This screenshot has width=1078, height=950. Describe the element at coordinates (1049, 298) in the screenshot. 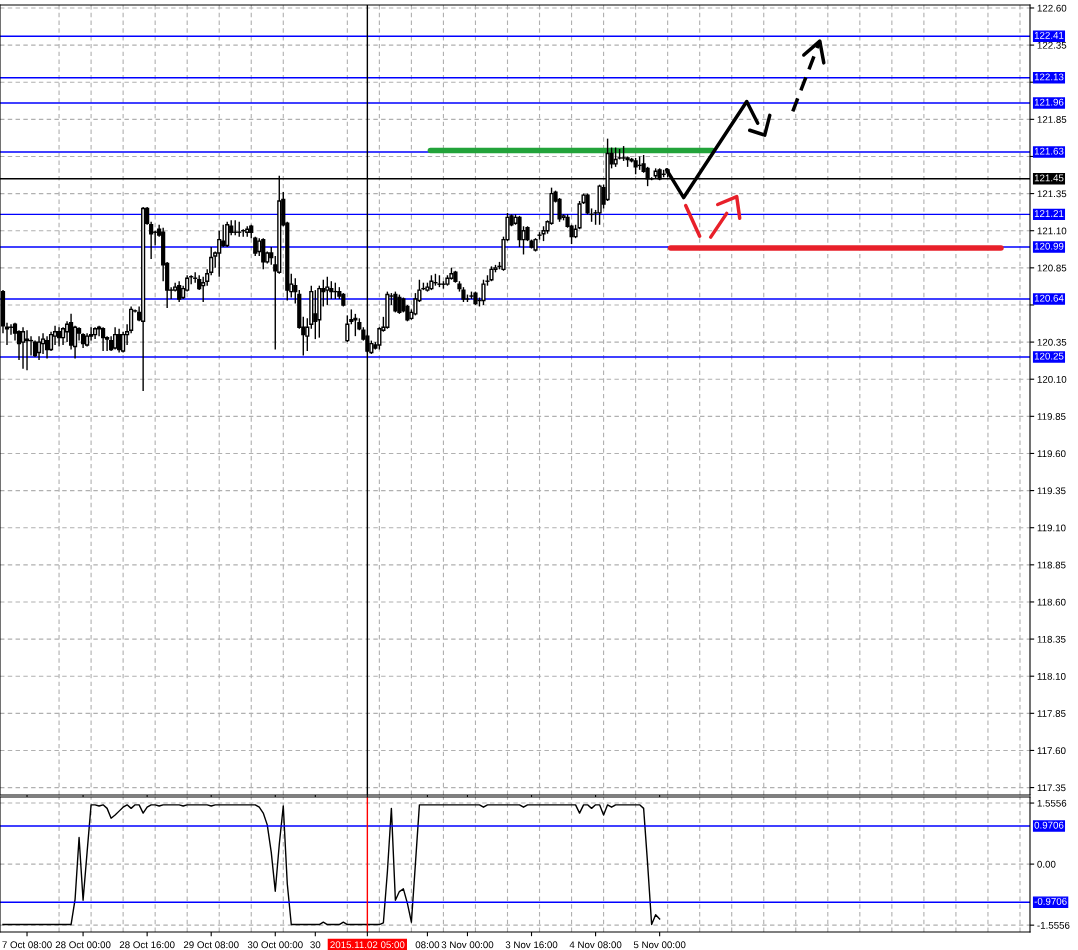

I see `ref-line-label: 120.64` at that location.